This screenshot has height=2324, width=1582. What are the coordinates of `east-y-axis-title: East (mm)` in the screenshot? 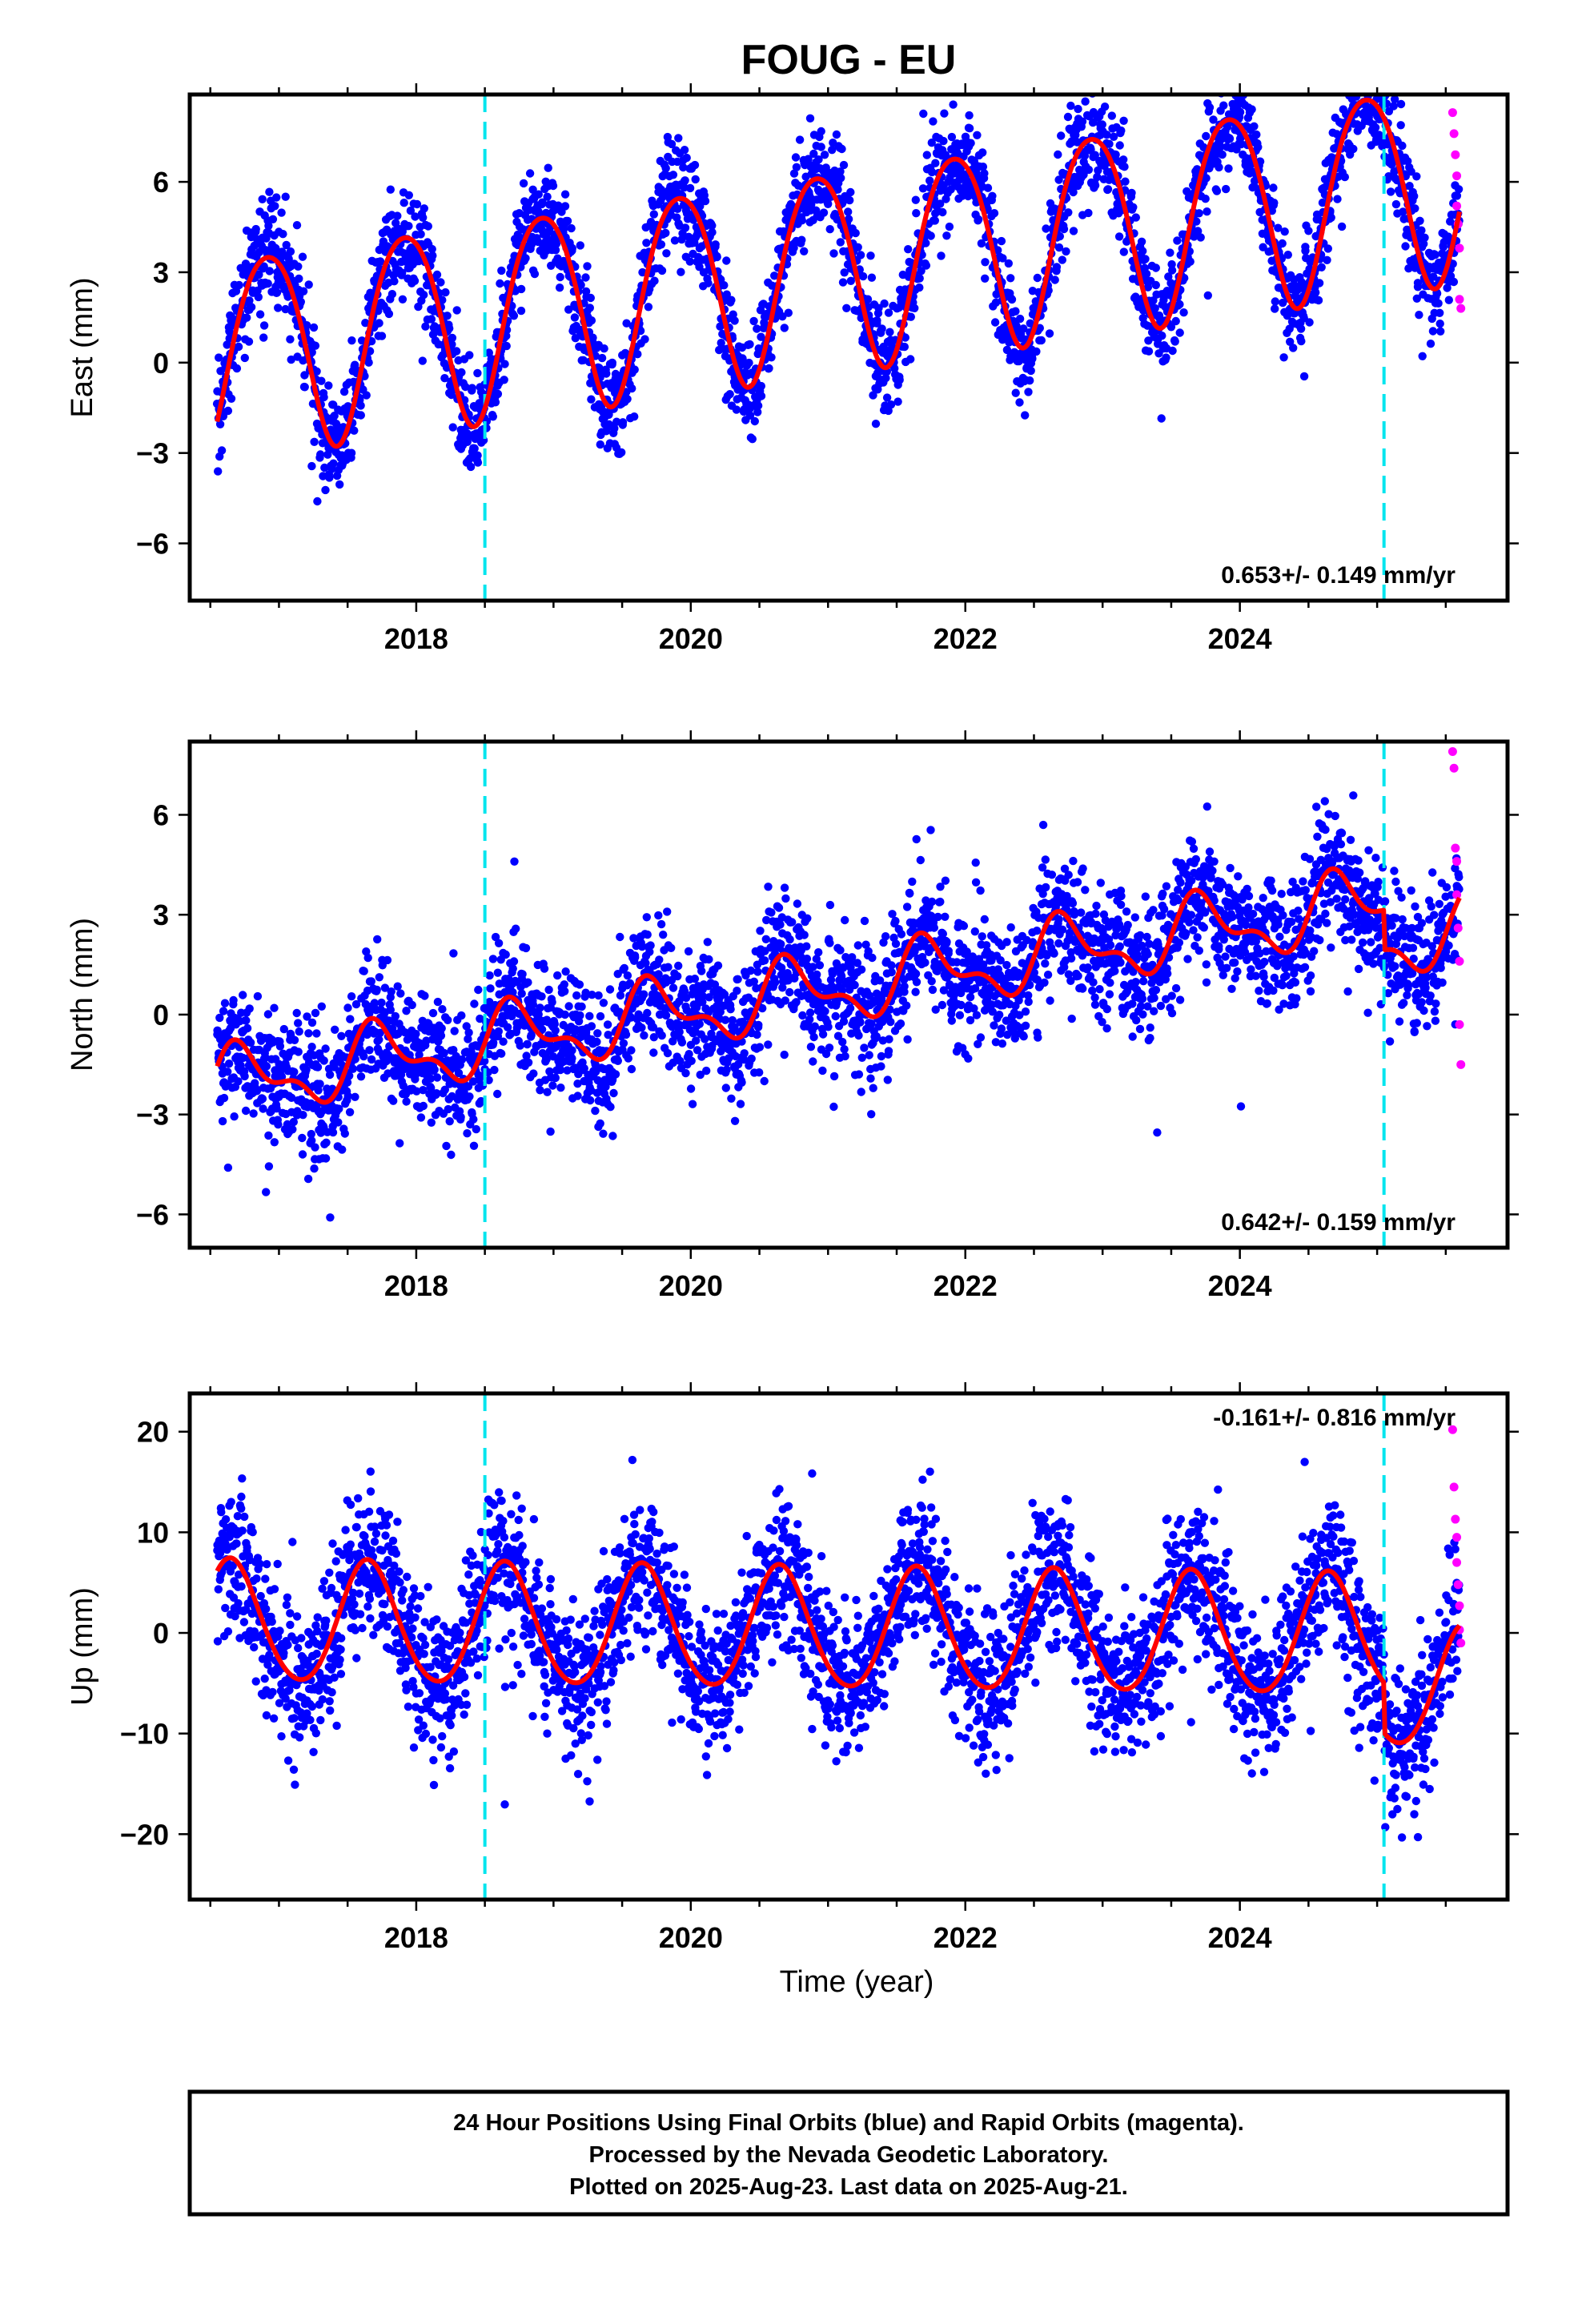 It's located at (82, 347).